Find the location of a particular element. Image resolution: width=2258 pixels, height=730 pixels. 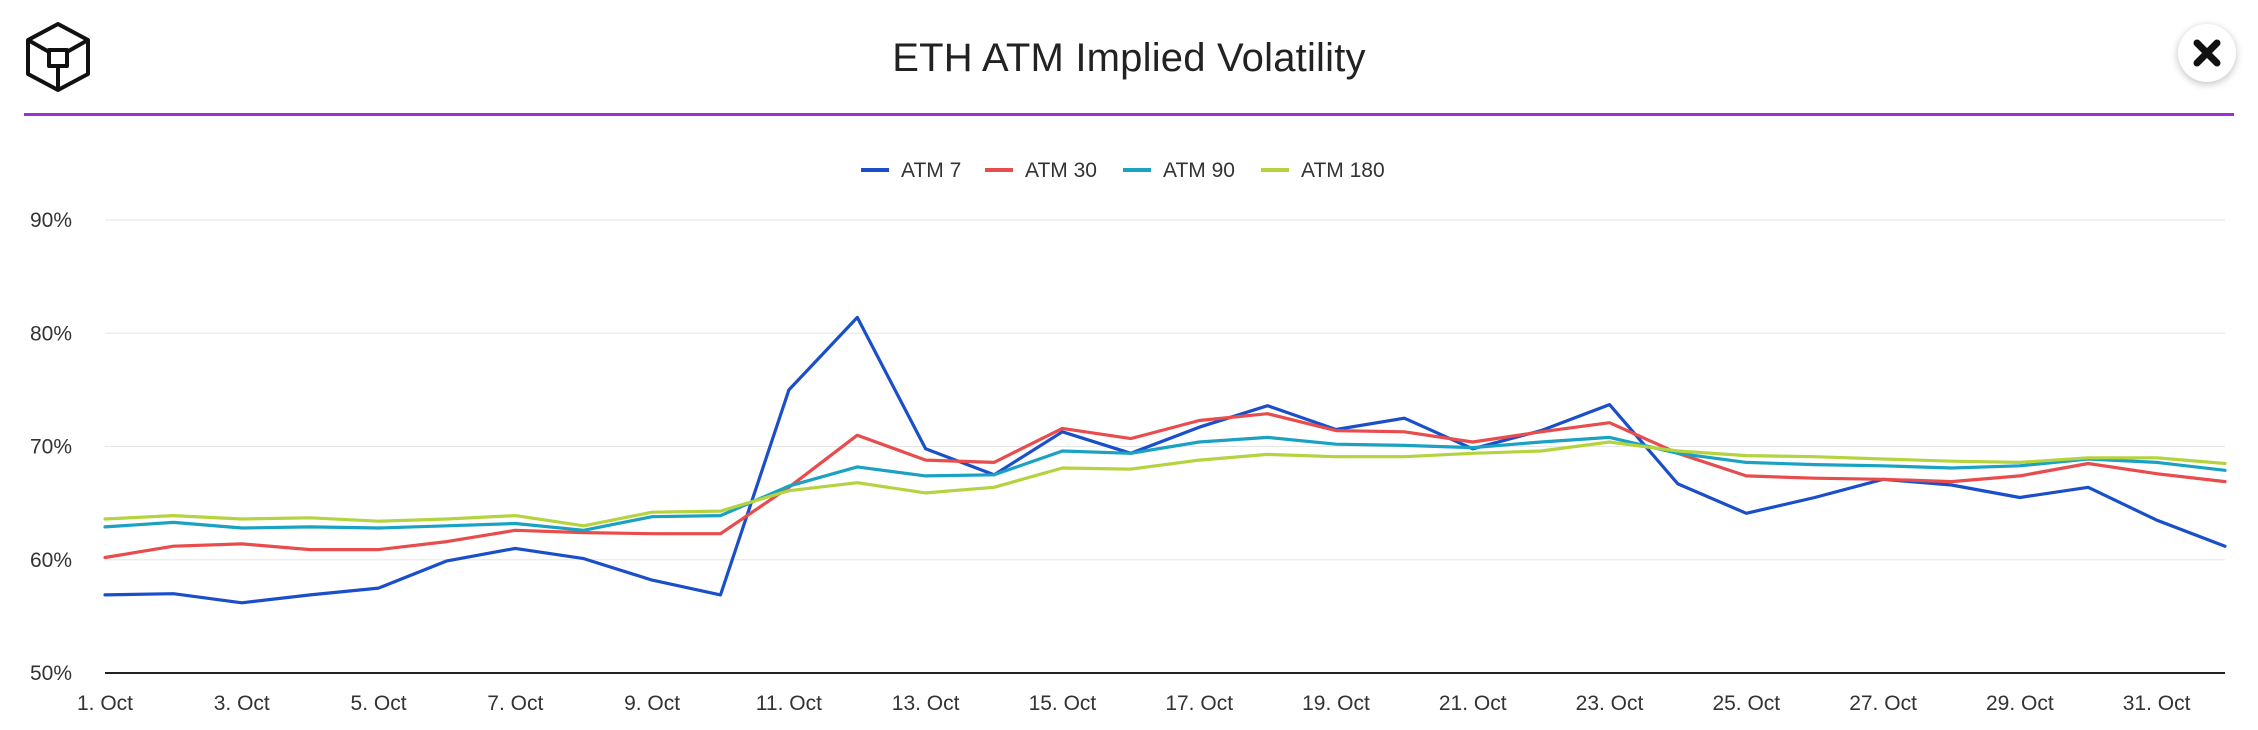

x-tick-label: 31. Oct is located at coordinates (2157, 703).